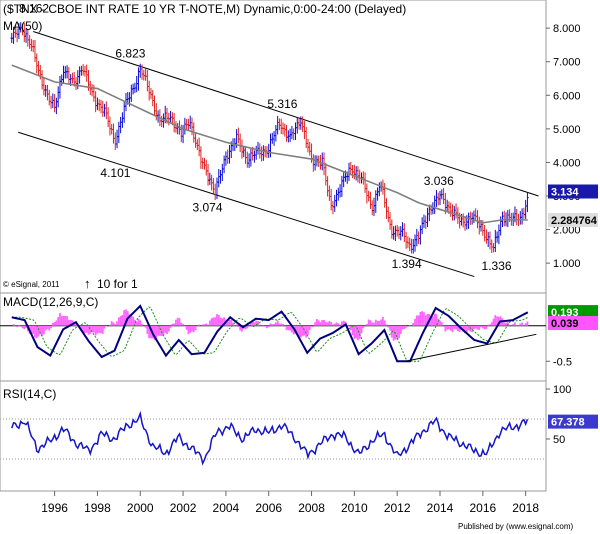 This screenshot has width=600, height=534. I want to click on signal-last-label-bg, so click(573, 323).